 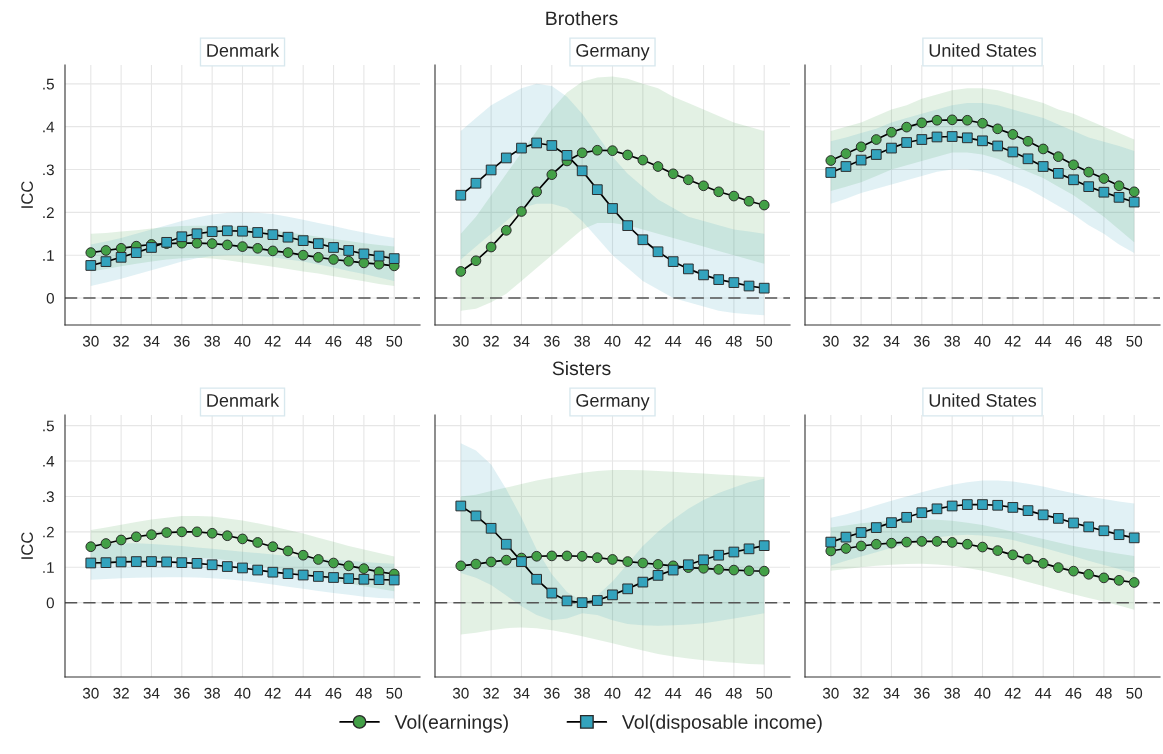 What do you see at coordinates (581, 368) in the screenshot?
I see `text: Sisters` at bounding box center [581, 368].